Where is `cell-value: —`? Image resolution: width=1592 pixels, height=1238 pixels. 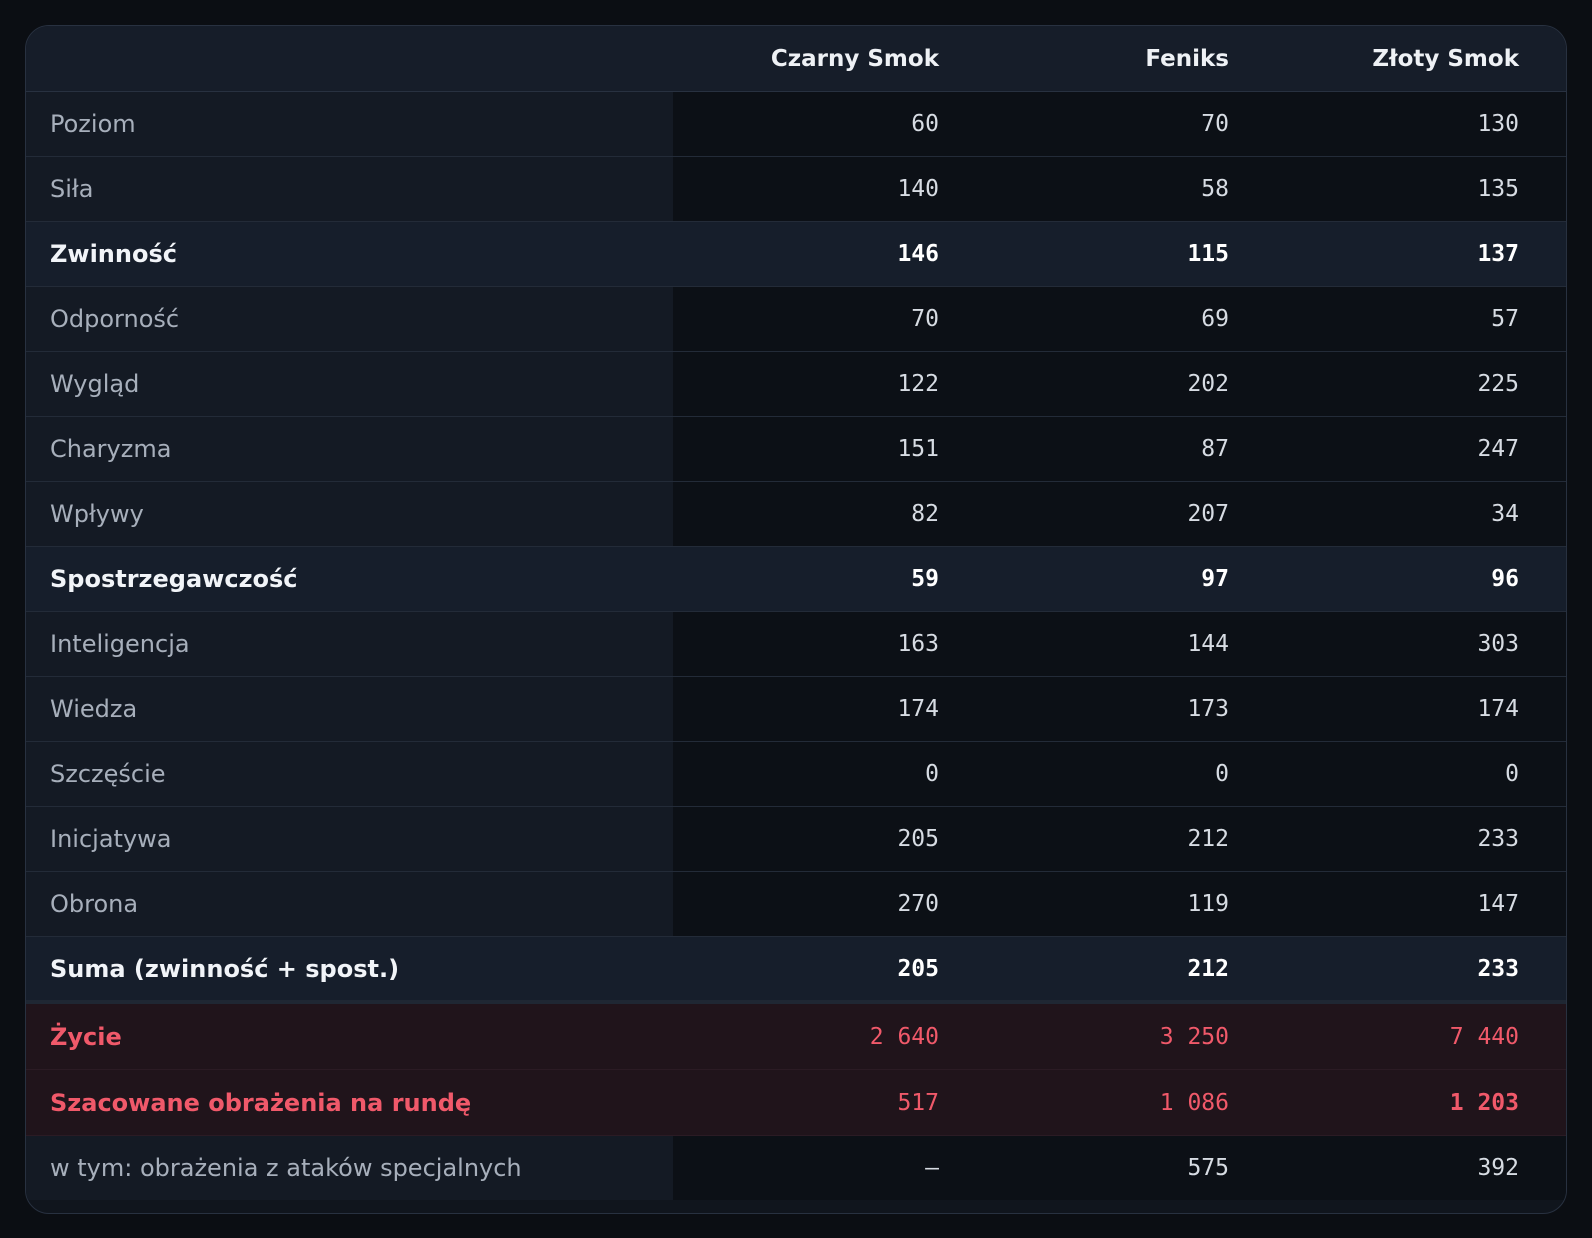 cell-value: — is located at coordinates (932, 1168).